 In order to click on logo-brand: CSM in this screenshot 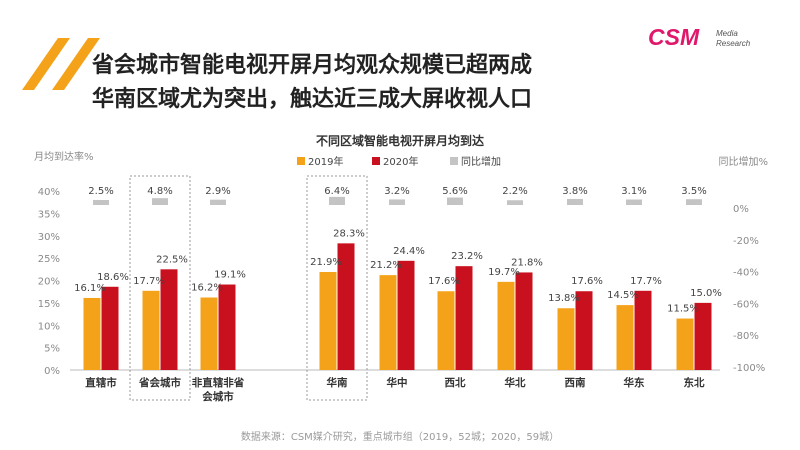, I will do `click(674, 37)`.